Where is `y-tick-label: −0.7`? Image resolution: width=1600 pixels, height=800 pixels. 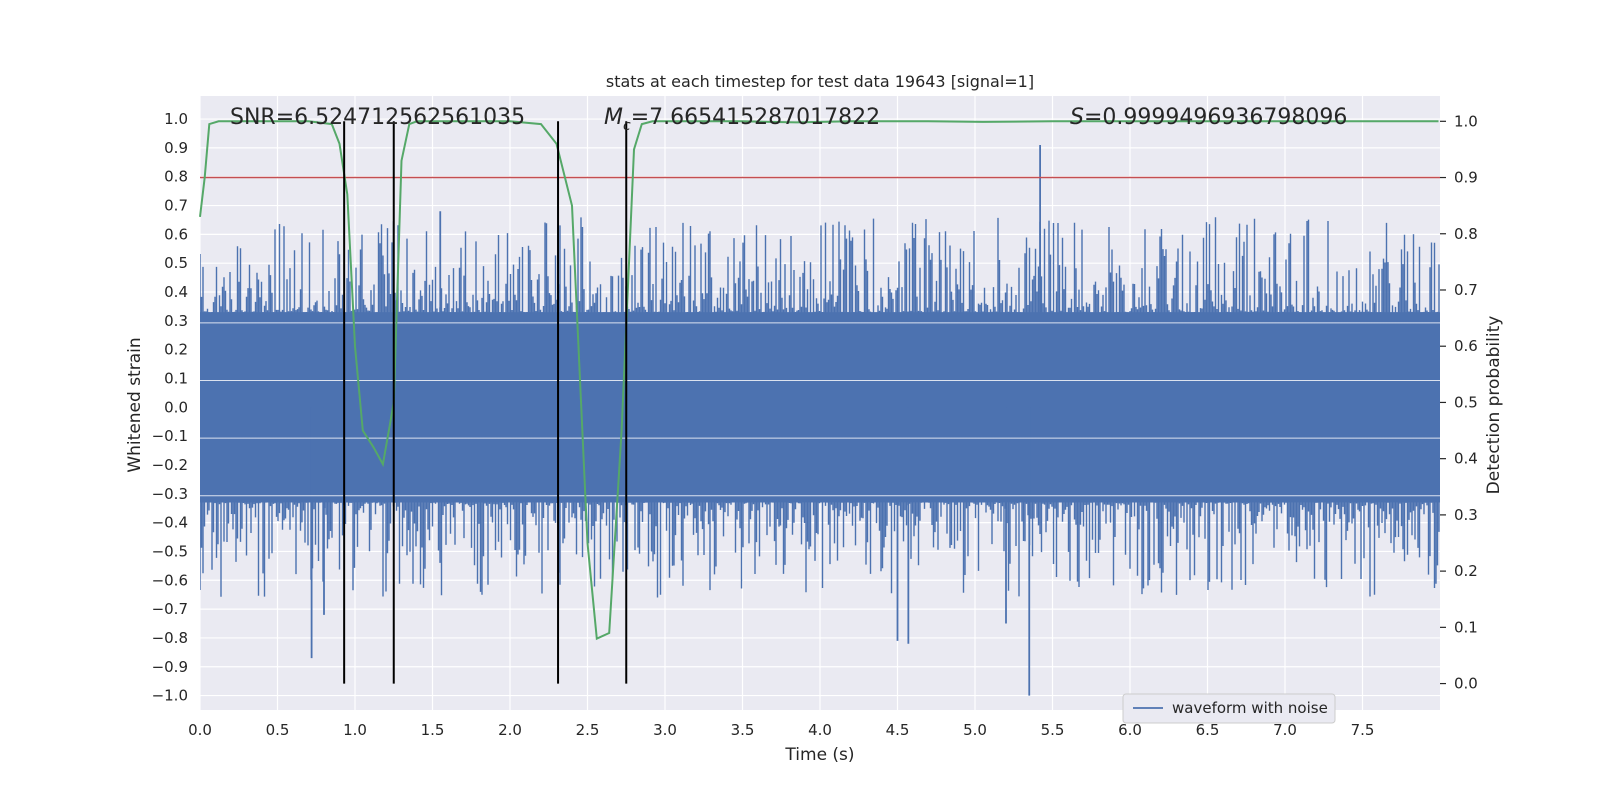 y-tick-label: −0.7 is located at coordinates (170, 609).